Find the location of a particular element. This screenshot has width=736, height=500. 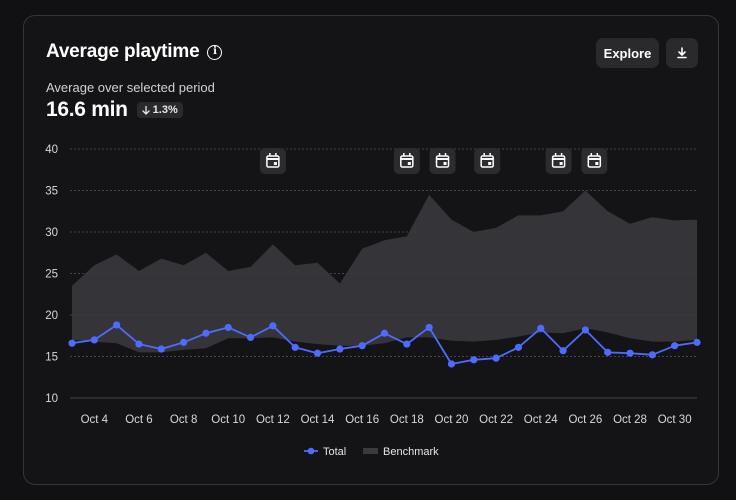

x-tick-label: Oct 24 is located at coordinates (541, 420).